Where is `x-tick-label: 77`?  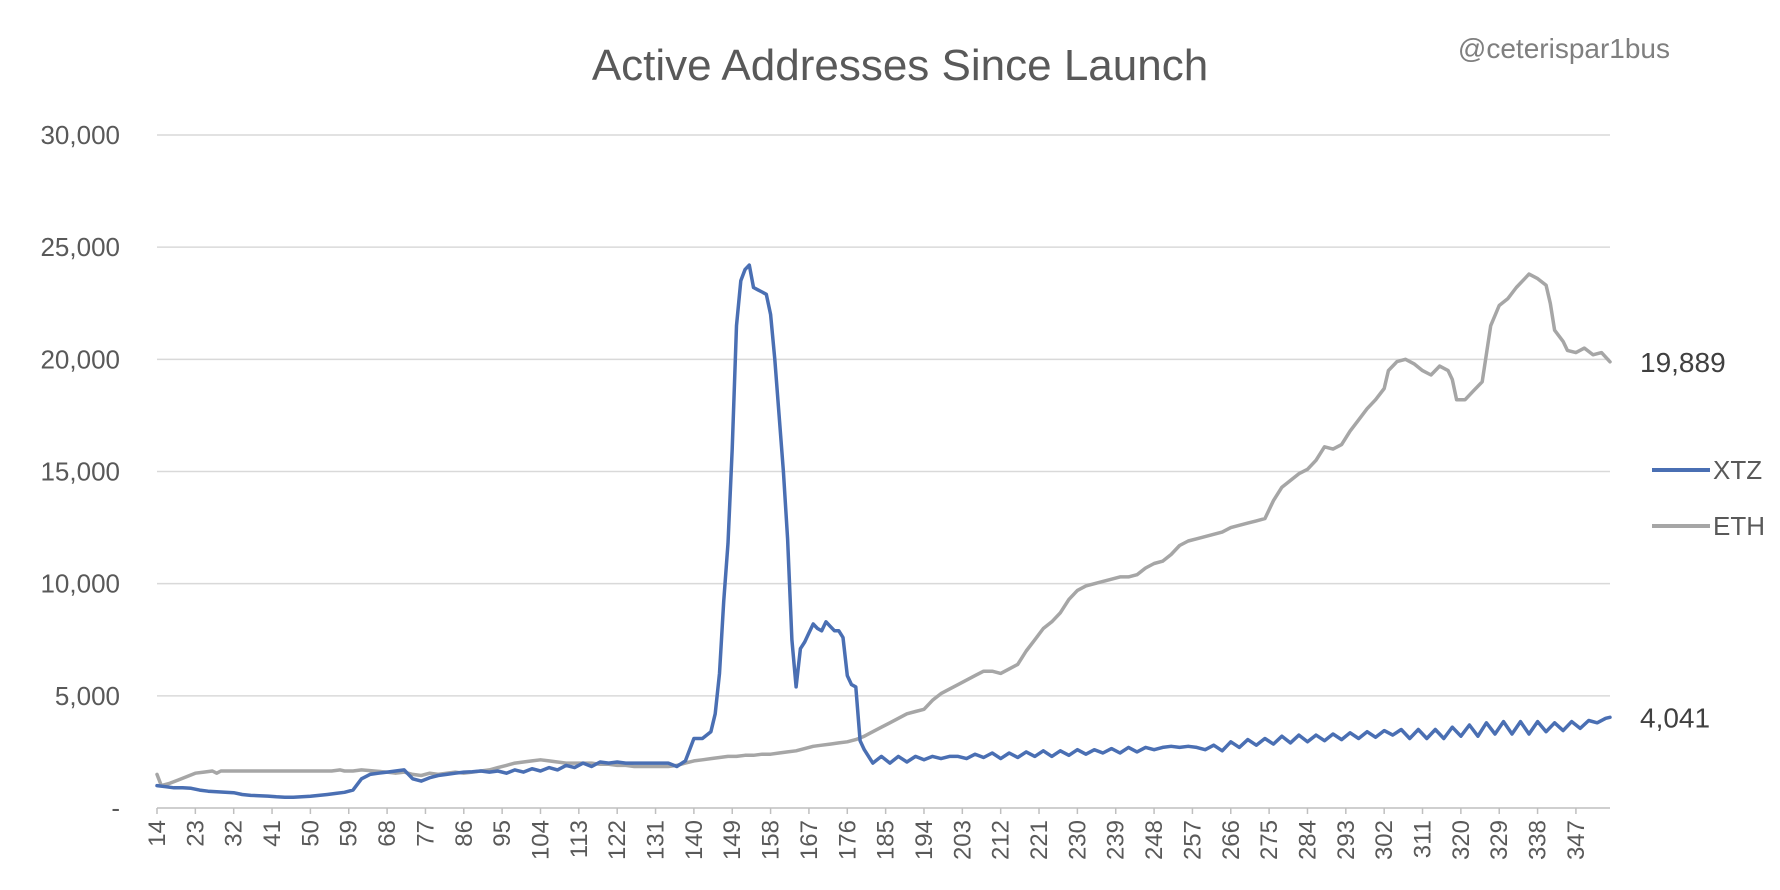
x-tick-label: 77 is located at coordinates (425, 833).